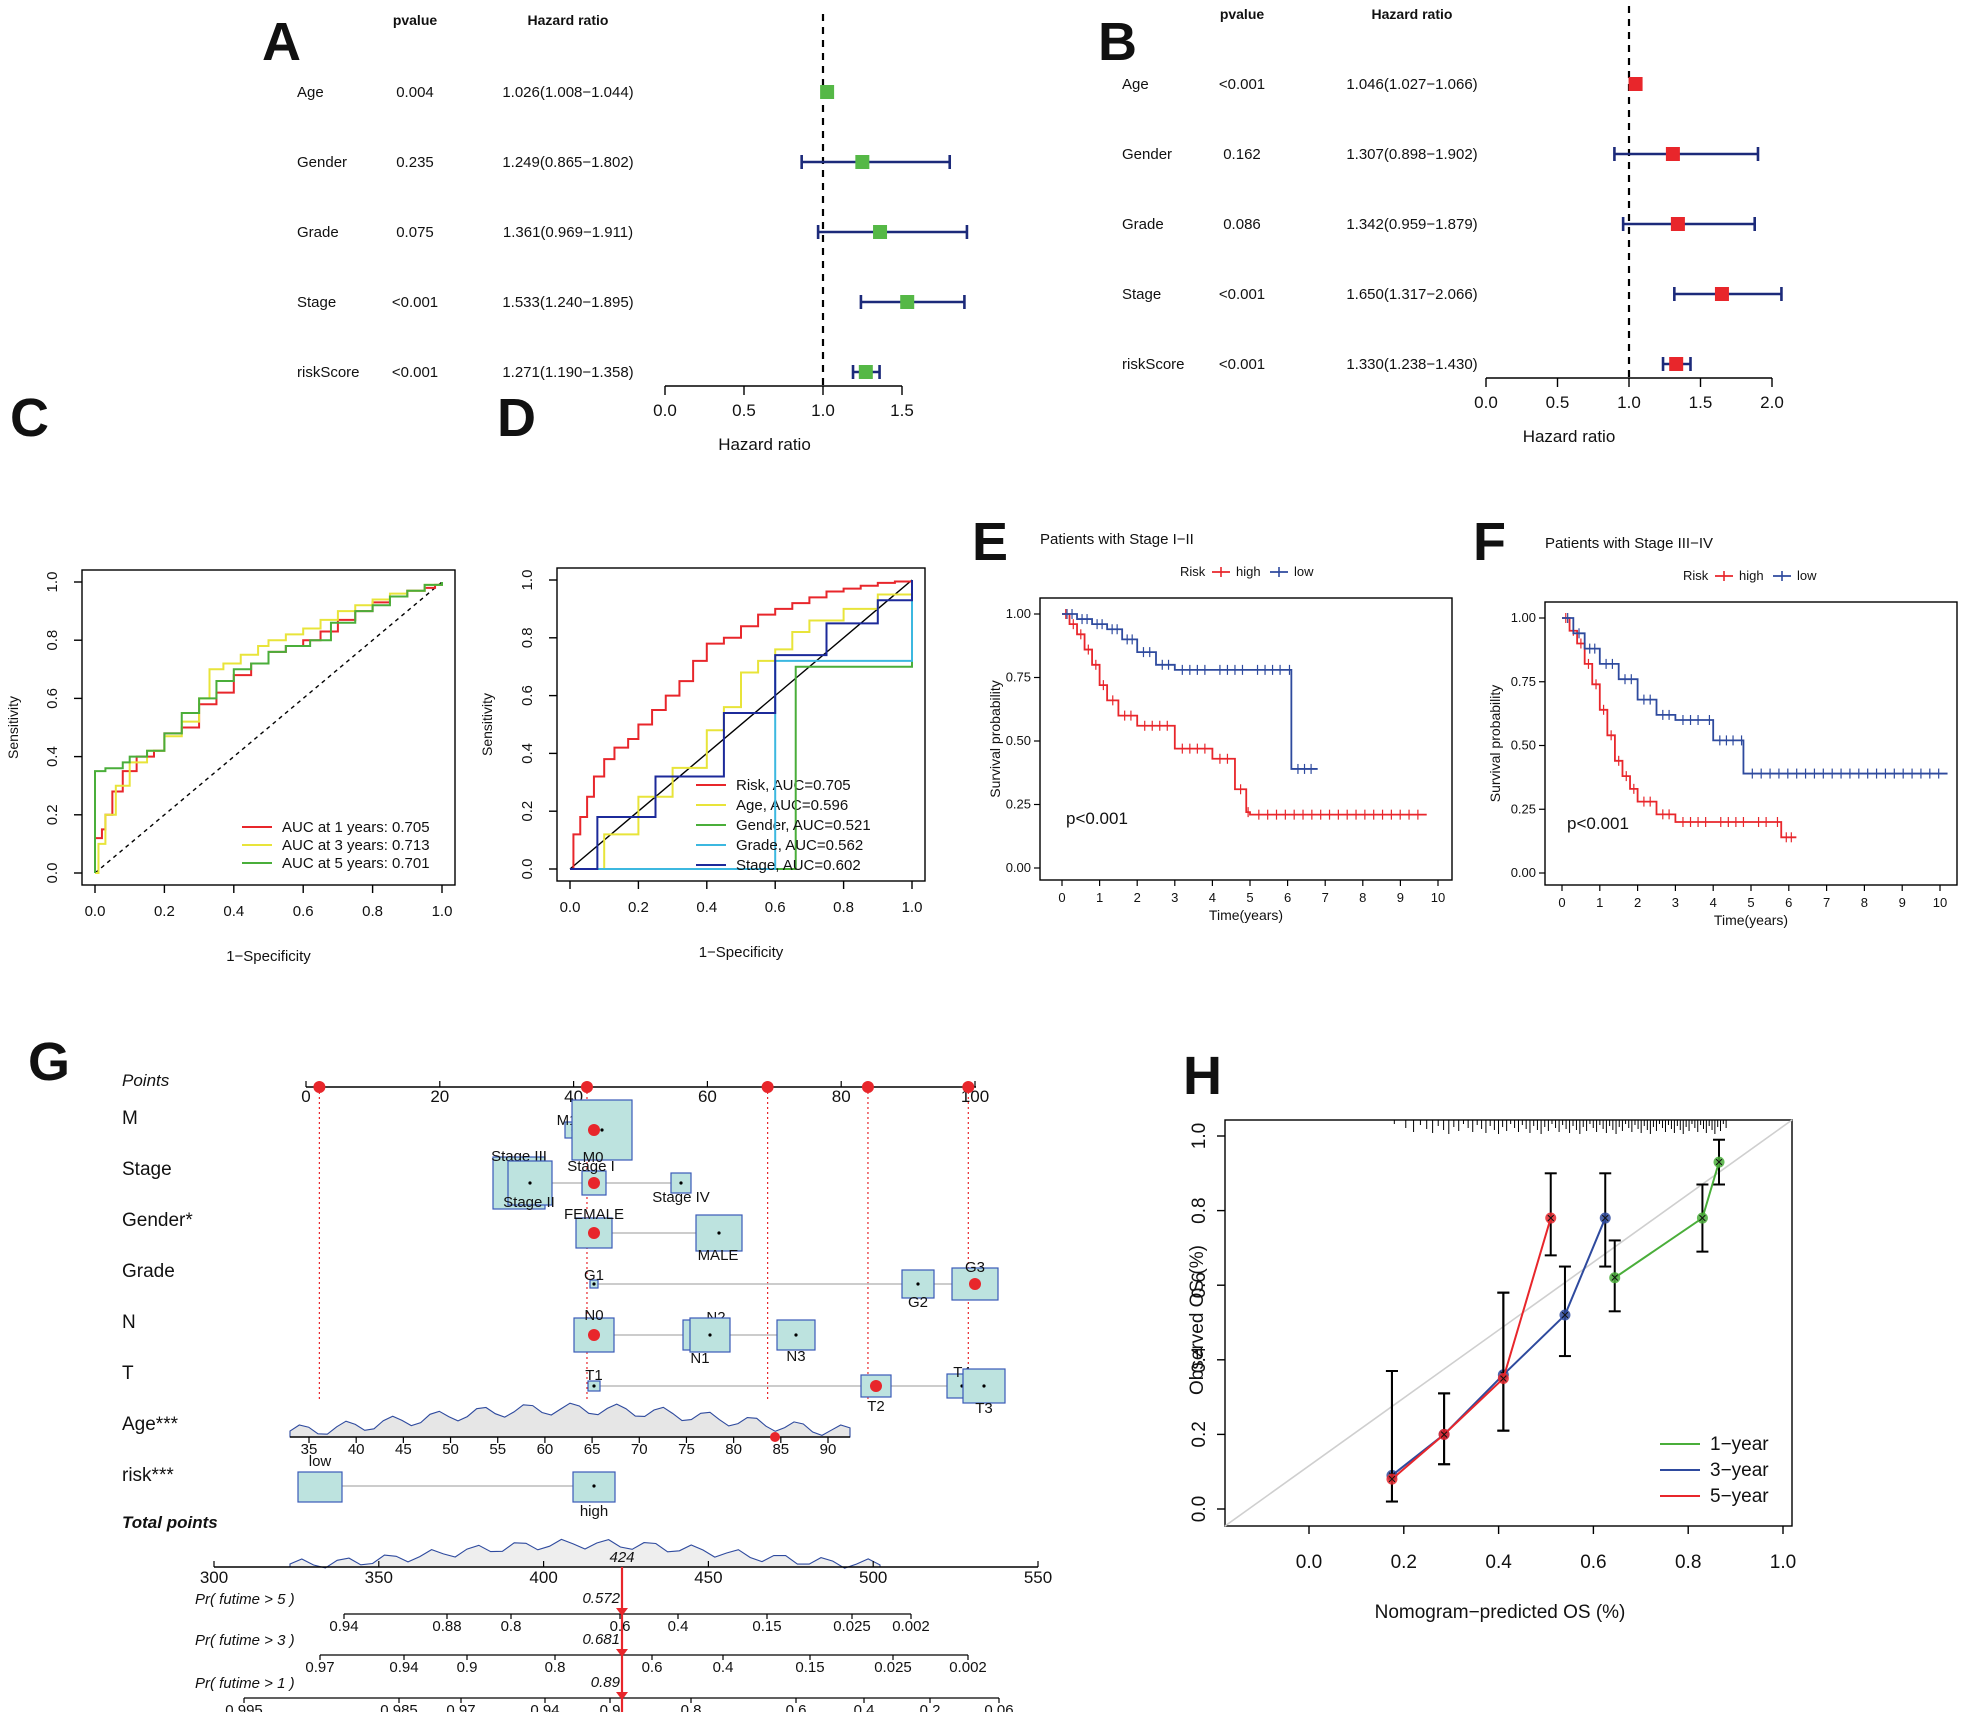 This screenshot has height=1712, width=1965. What do you see at coordinates (567, 302) in the screenshot?
I see `row-hazard-ratio: 1.533(1.240−1.895)` at bounding box center [567, 302].